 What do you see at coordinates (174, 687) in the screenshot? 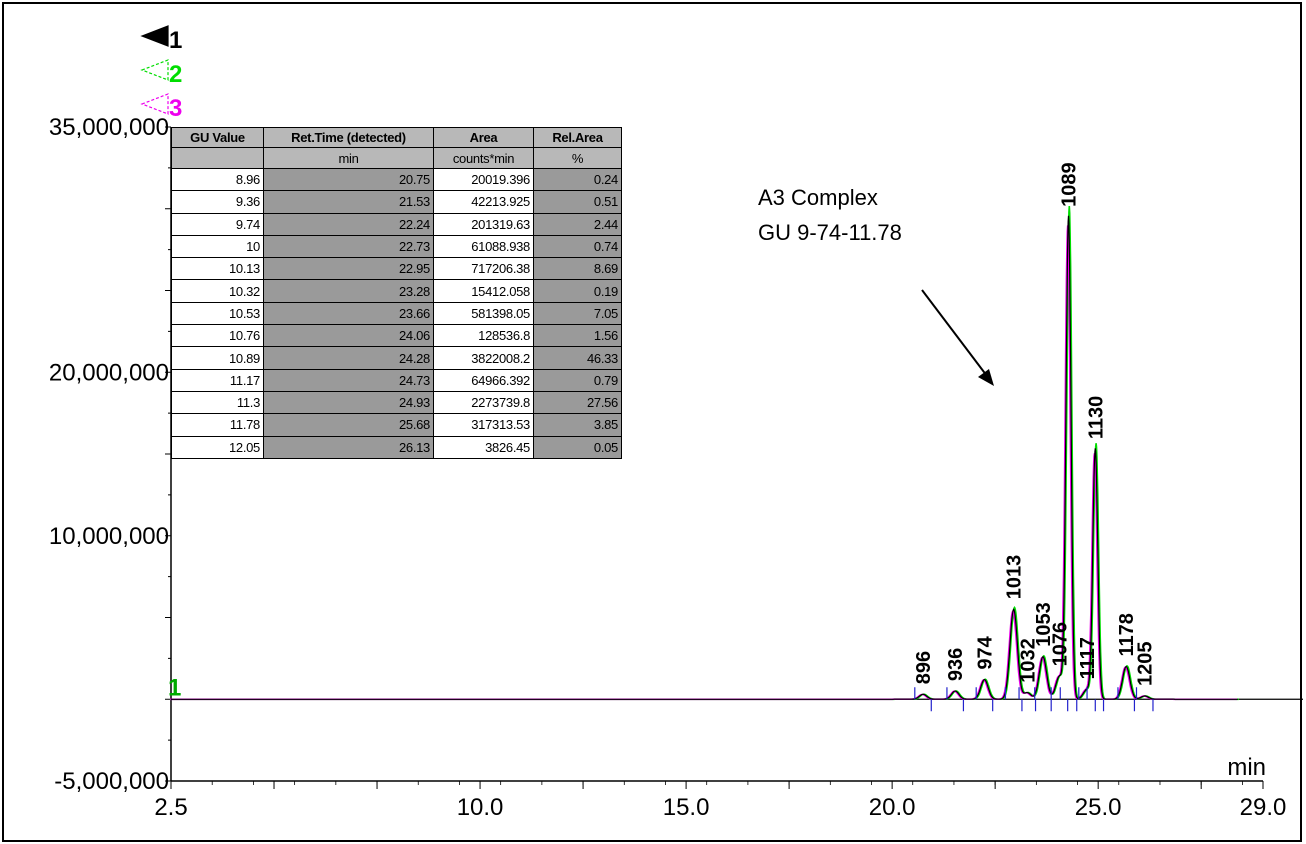
I see `baseline-marker: 1` at bounding box center [174, 687].